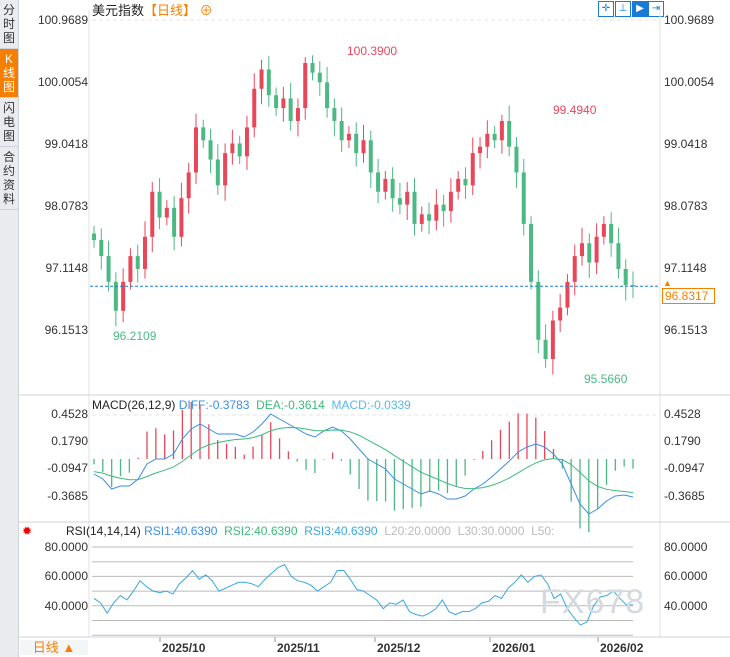 Image resolution: width=730 pixels, height=657 pixels. Describe the element at coordinates (261, 531) in the screenshot. I see `rsi2-value: RSI2:40.6390` at that location.